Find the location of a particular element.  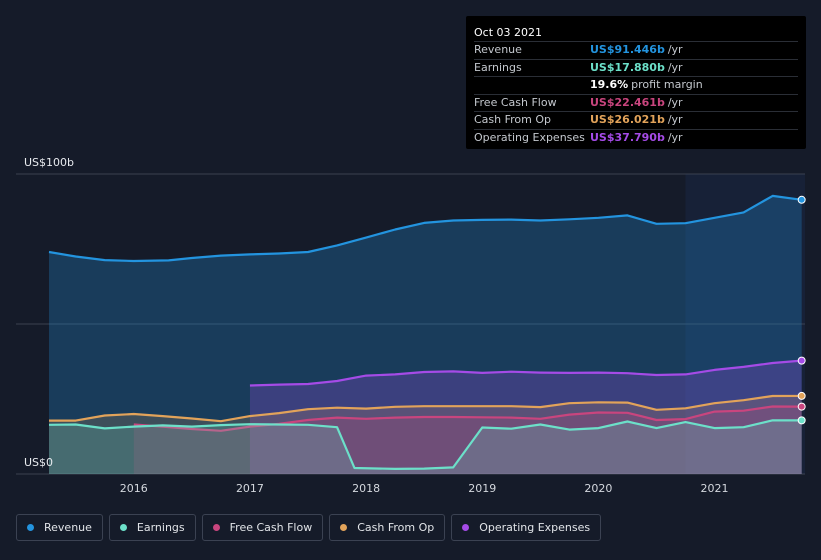

tooltip-row-label: Cash From Op is located at coordinates (513, 119).